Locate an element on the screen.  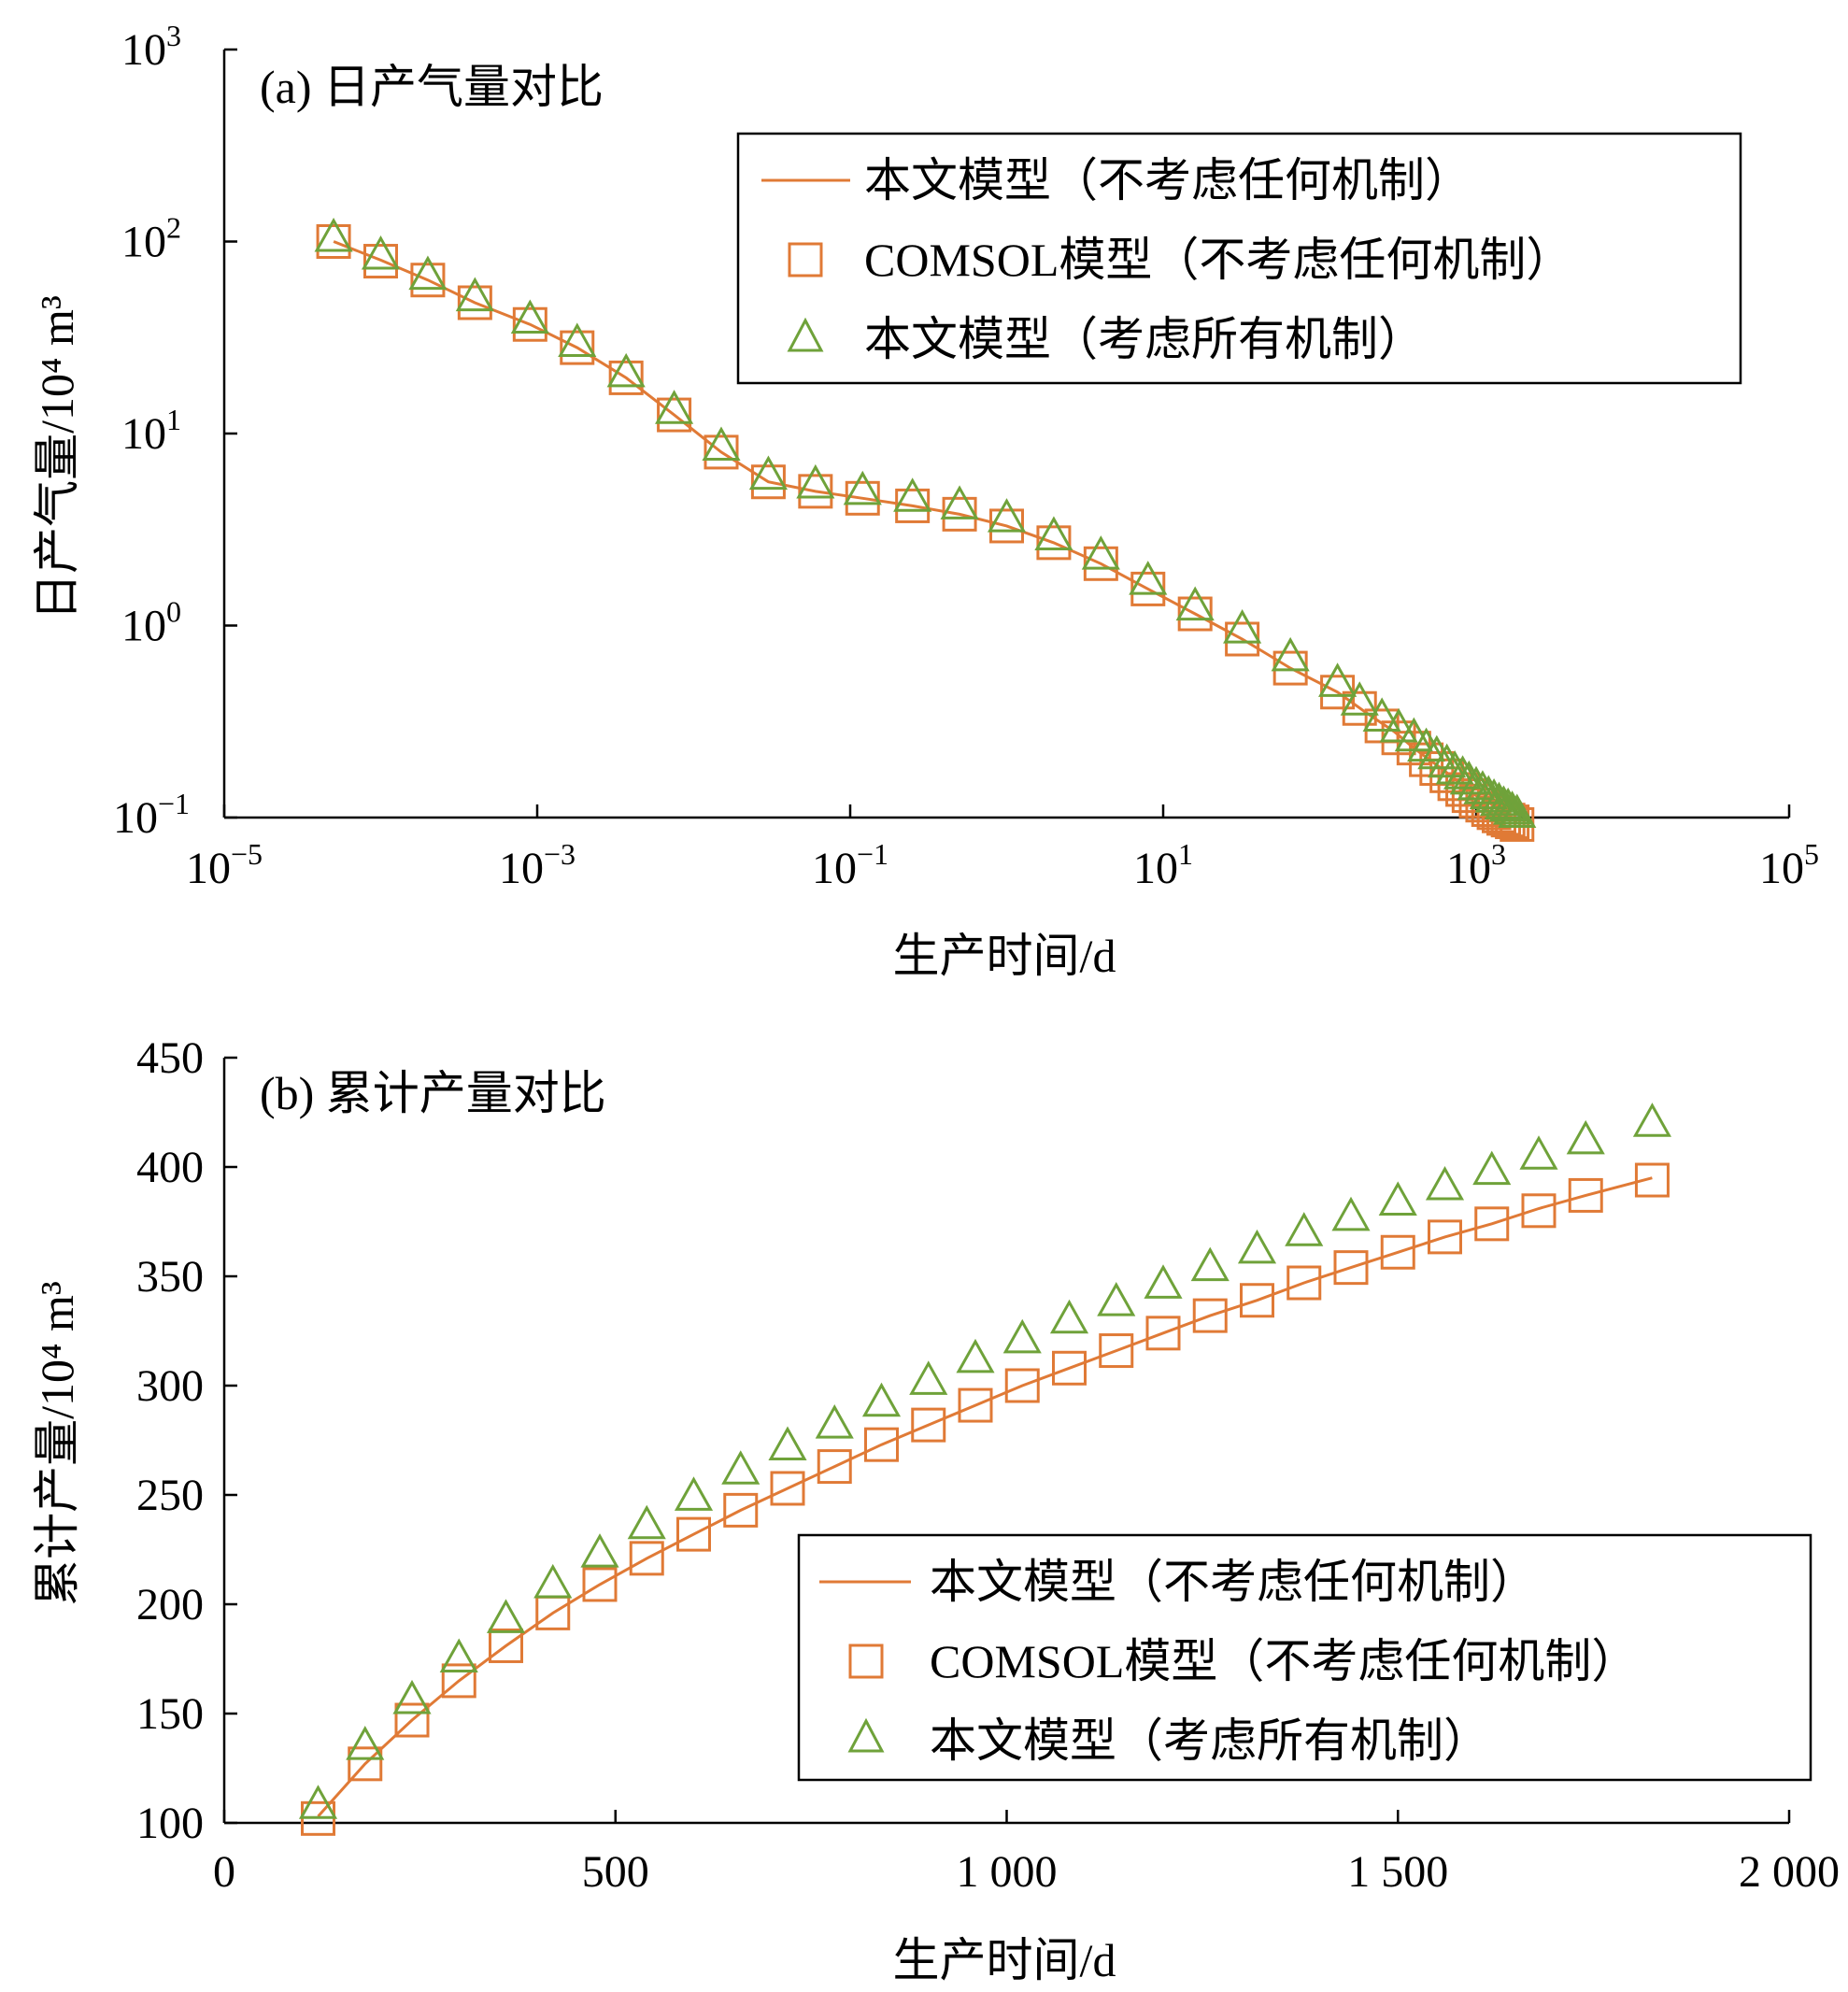
x-tick-label: 1 000 is located at coordinates (1007, 1872).